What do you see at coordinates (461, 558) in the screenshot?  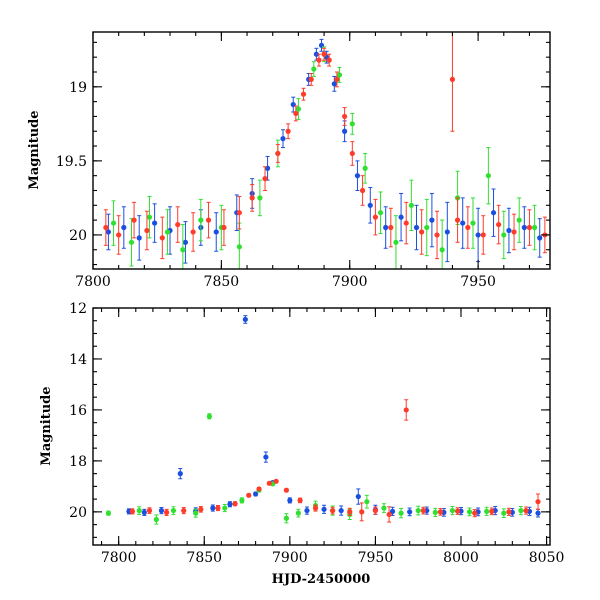 I see `bottom-x-tick-label: 8000` at bounding box center [461, 558].